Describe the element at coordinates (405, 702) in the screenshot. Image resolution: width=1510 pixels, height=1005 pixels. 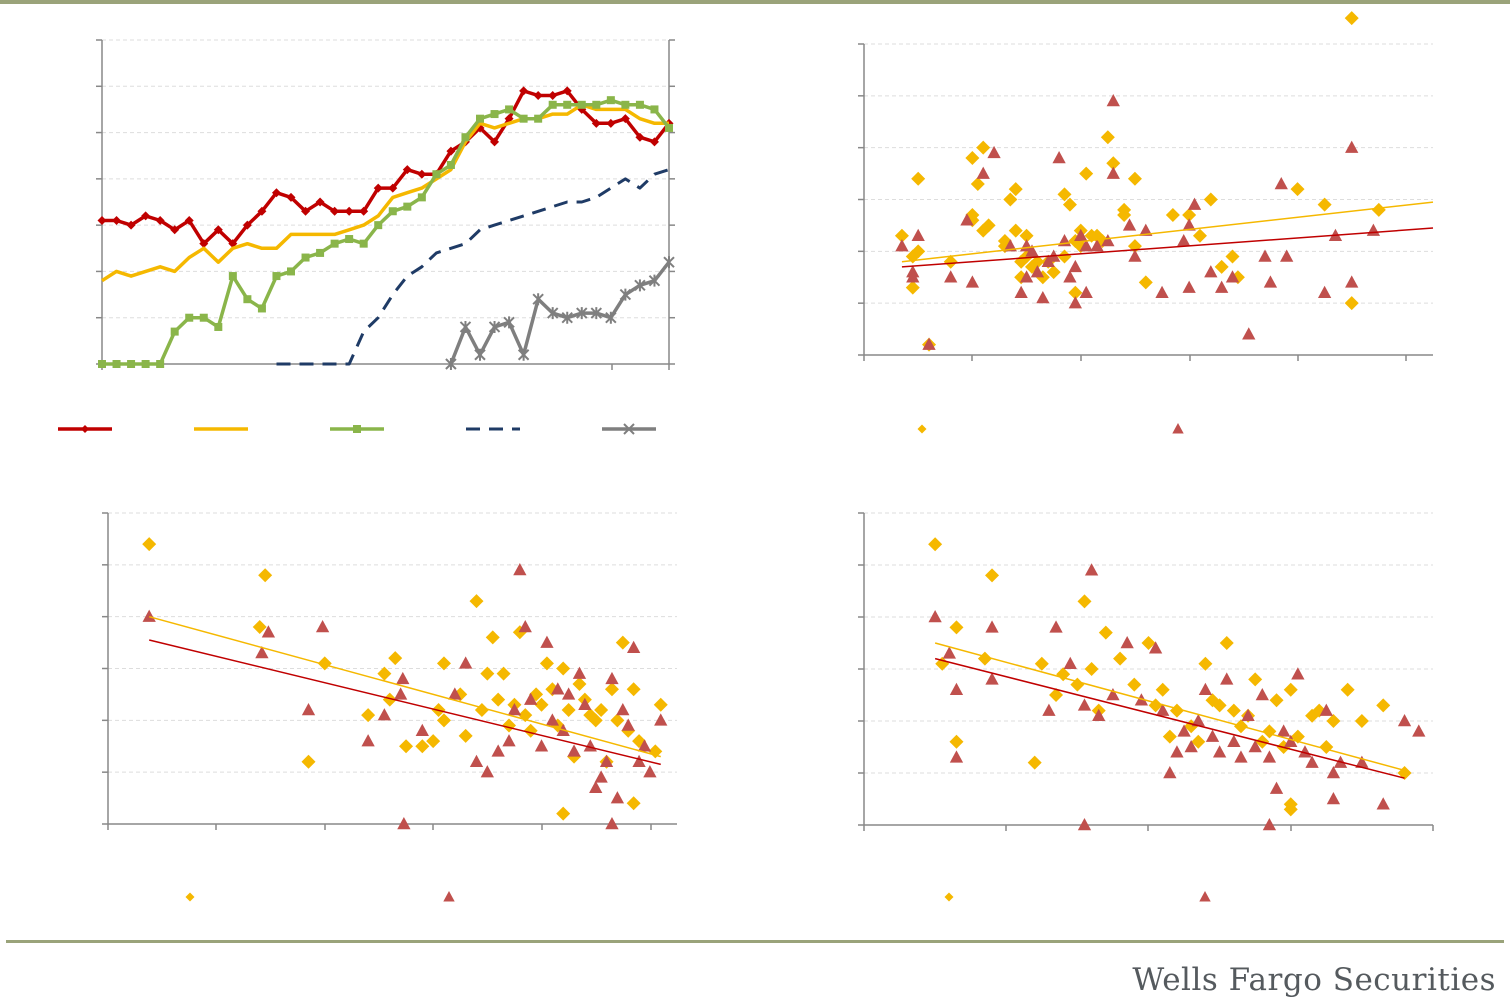
I see `trendline-red` at that location.